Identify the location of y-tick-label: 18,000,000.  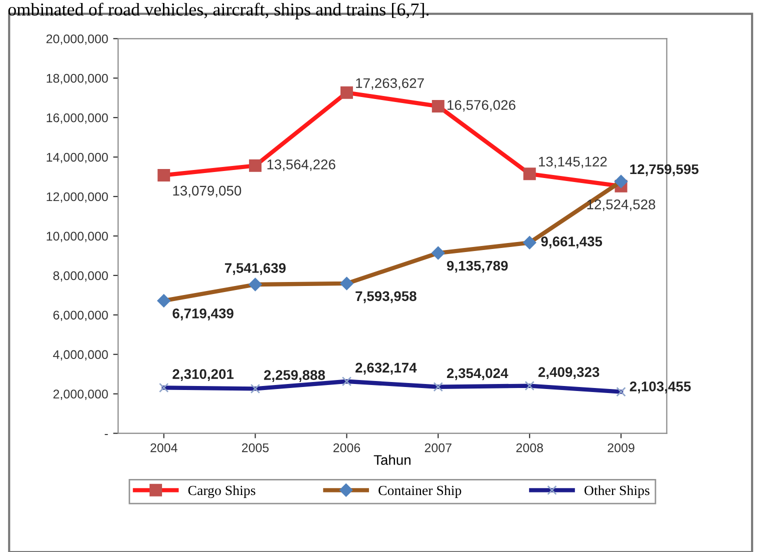
(77, 79).